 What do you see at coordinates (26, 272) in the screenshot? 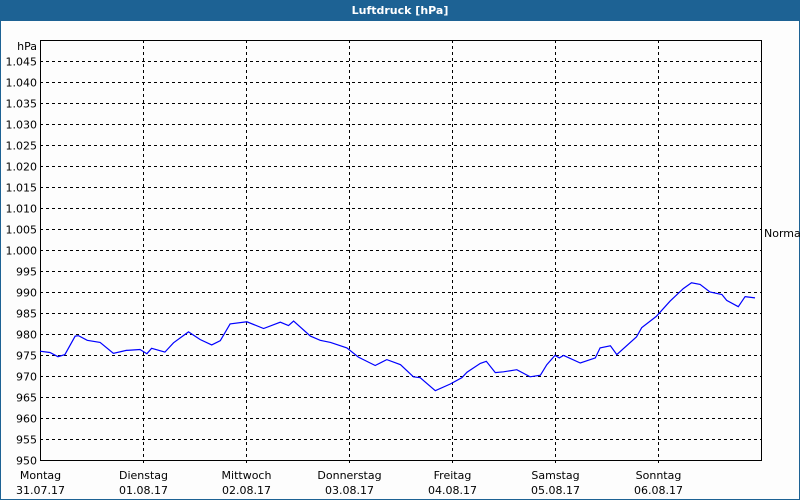
I see `y-tick-label: 995` at bounding box center [26, 272].